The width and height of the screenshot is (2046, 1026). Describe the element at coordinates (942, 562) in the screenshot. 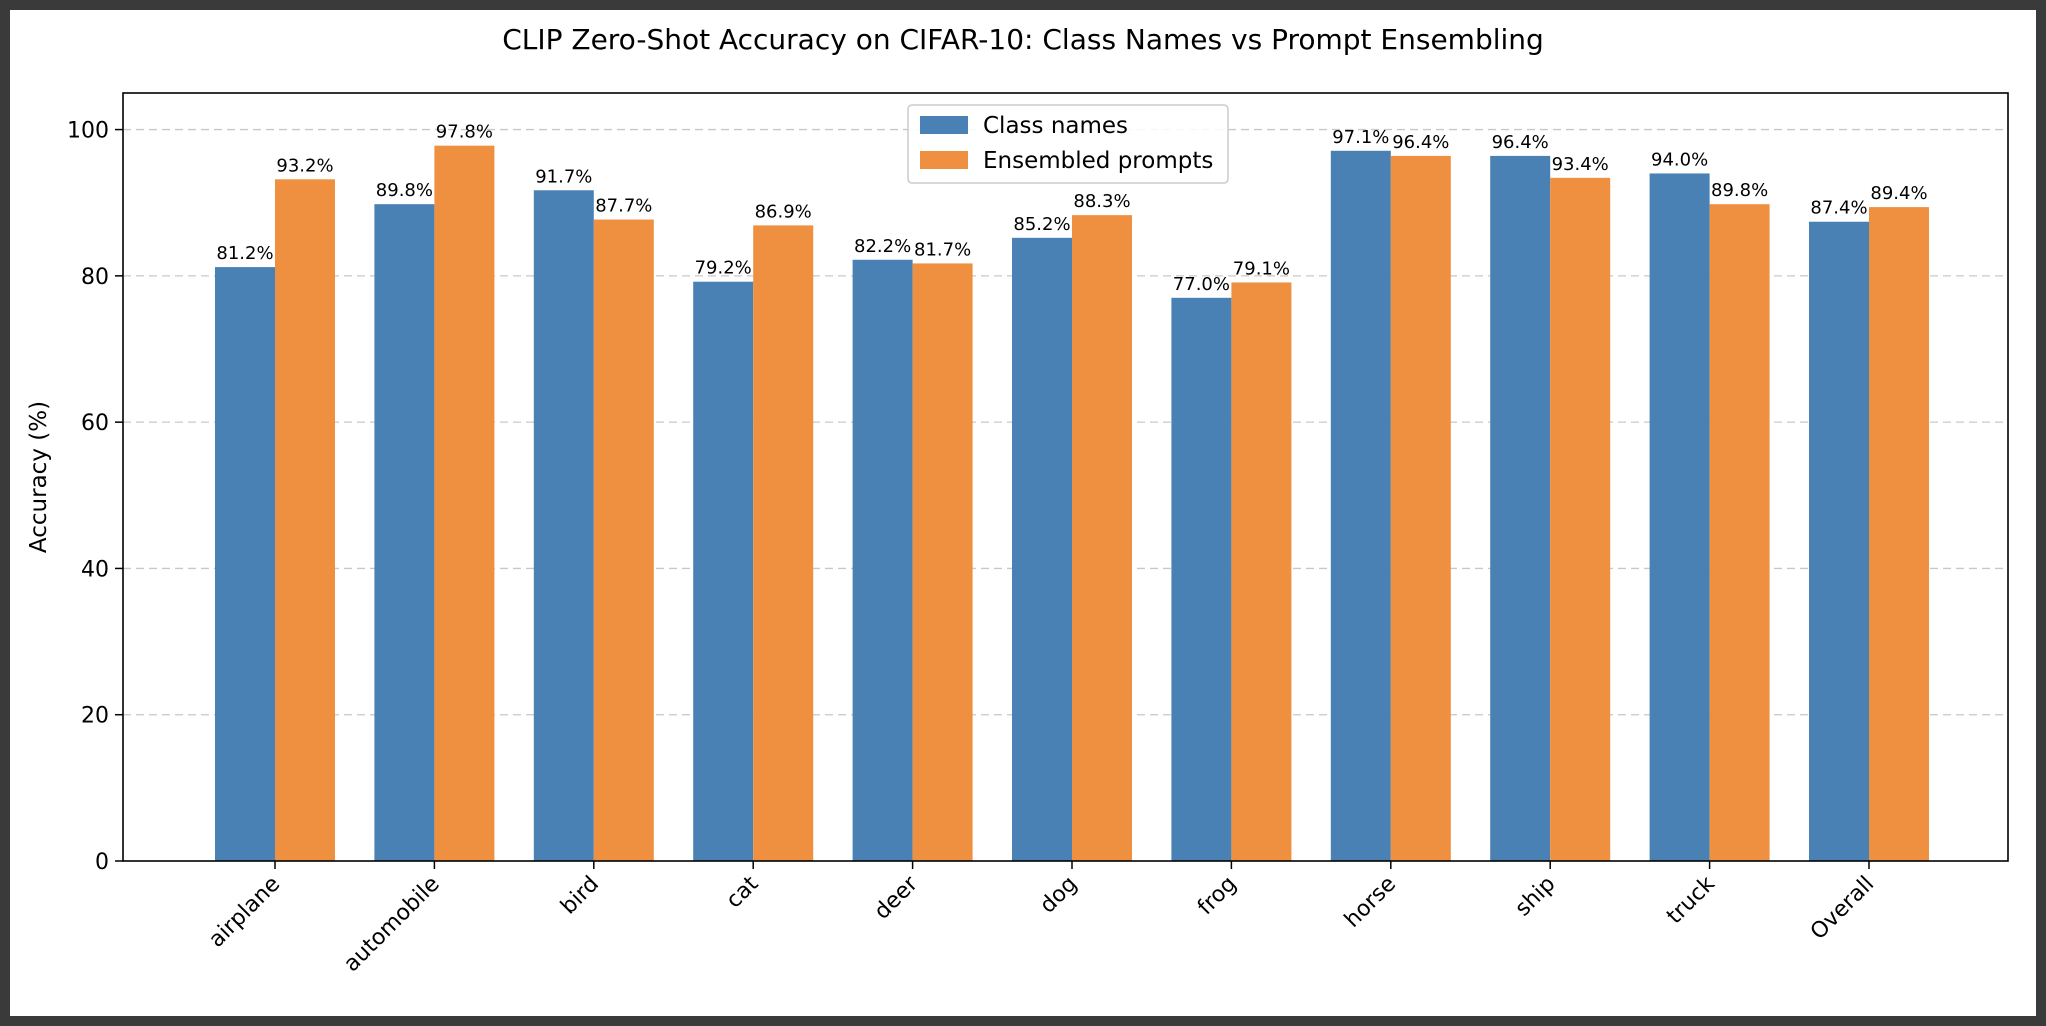

I see `bar-deer-ensembled-prompts` at that location.